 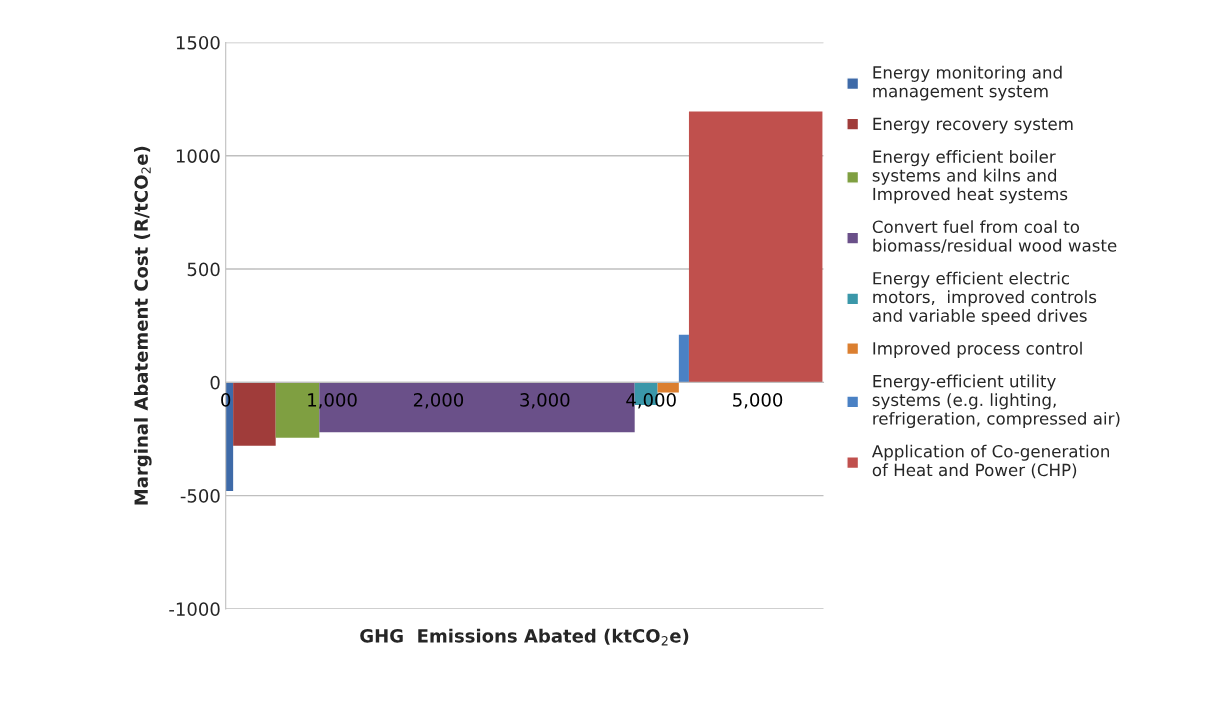 What do you see at coordinates (984, 298) in the screenshot?
I see `legend-label: Energy efficient electric motors, improved controls and variable speed drives` at bounding box center [984, 298].